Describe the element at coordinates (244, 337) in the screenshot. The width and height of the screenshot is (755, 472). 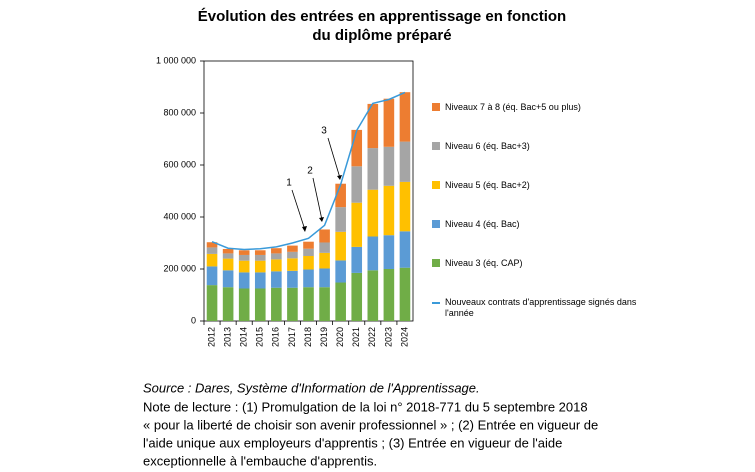
I see `x-tick-label: 2014` at that location.